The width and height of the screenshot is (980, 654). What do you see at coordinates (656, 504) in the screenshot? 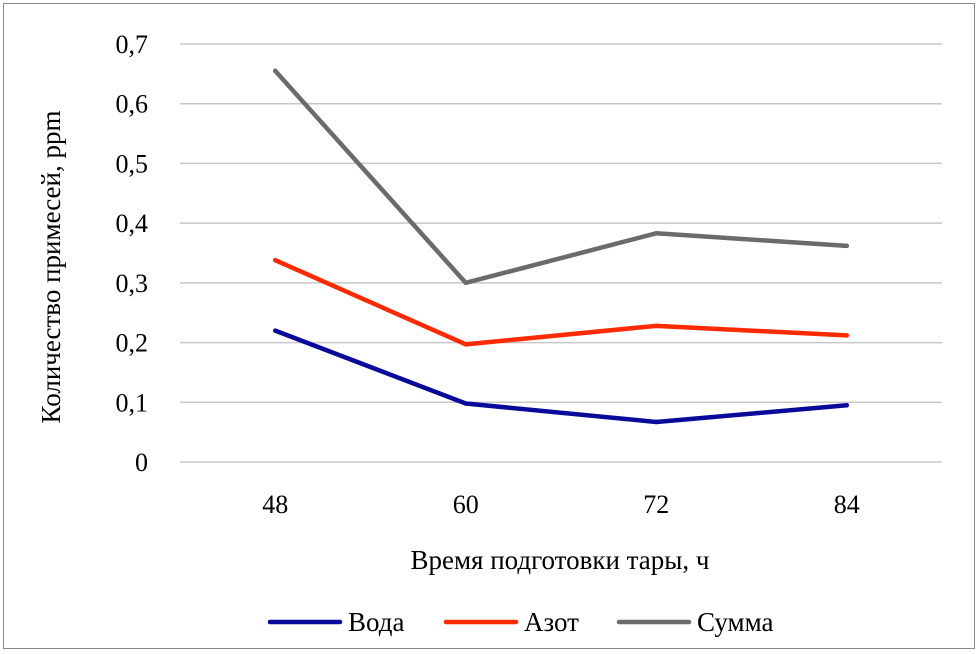
I see `x-tick-label: 72` at bounding box center [656, 504].